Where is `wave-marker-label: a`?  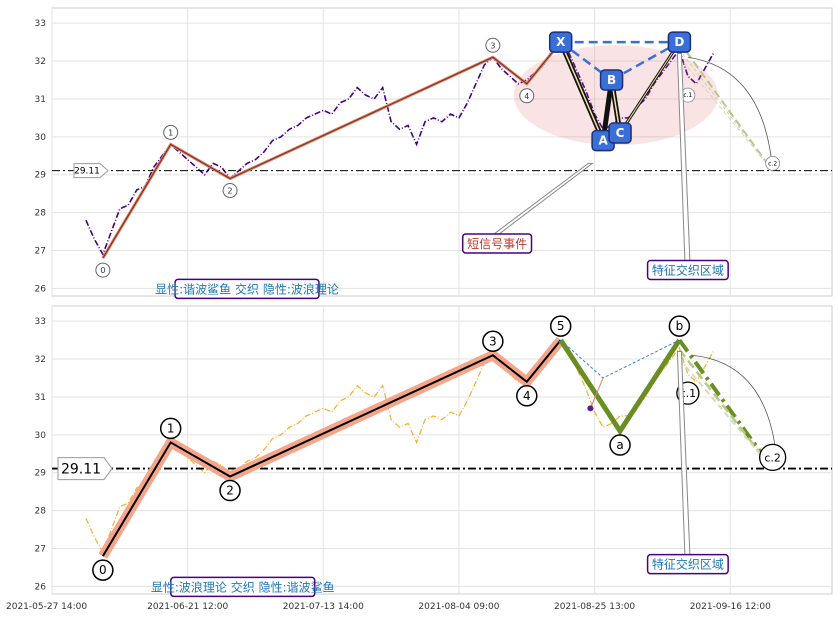
wave-marker-label: a is located at coordinates (619, 445).